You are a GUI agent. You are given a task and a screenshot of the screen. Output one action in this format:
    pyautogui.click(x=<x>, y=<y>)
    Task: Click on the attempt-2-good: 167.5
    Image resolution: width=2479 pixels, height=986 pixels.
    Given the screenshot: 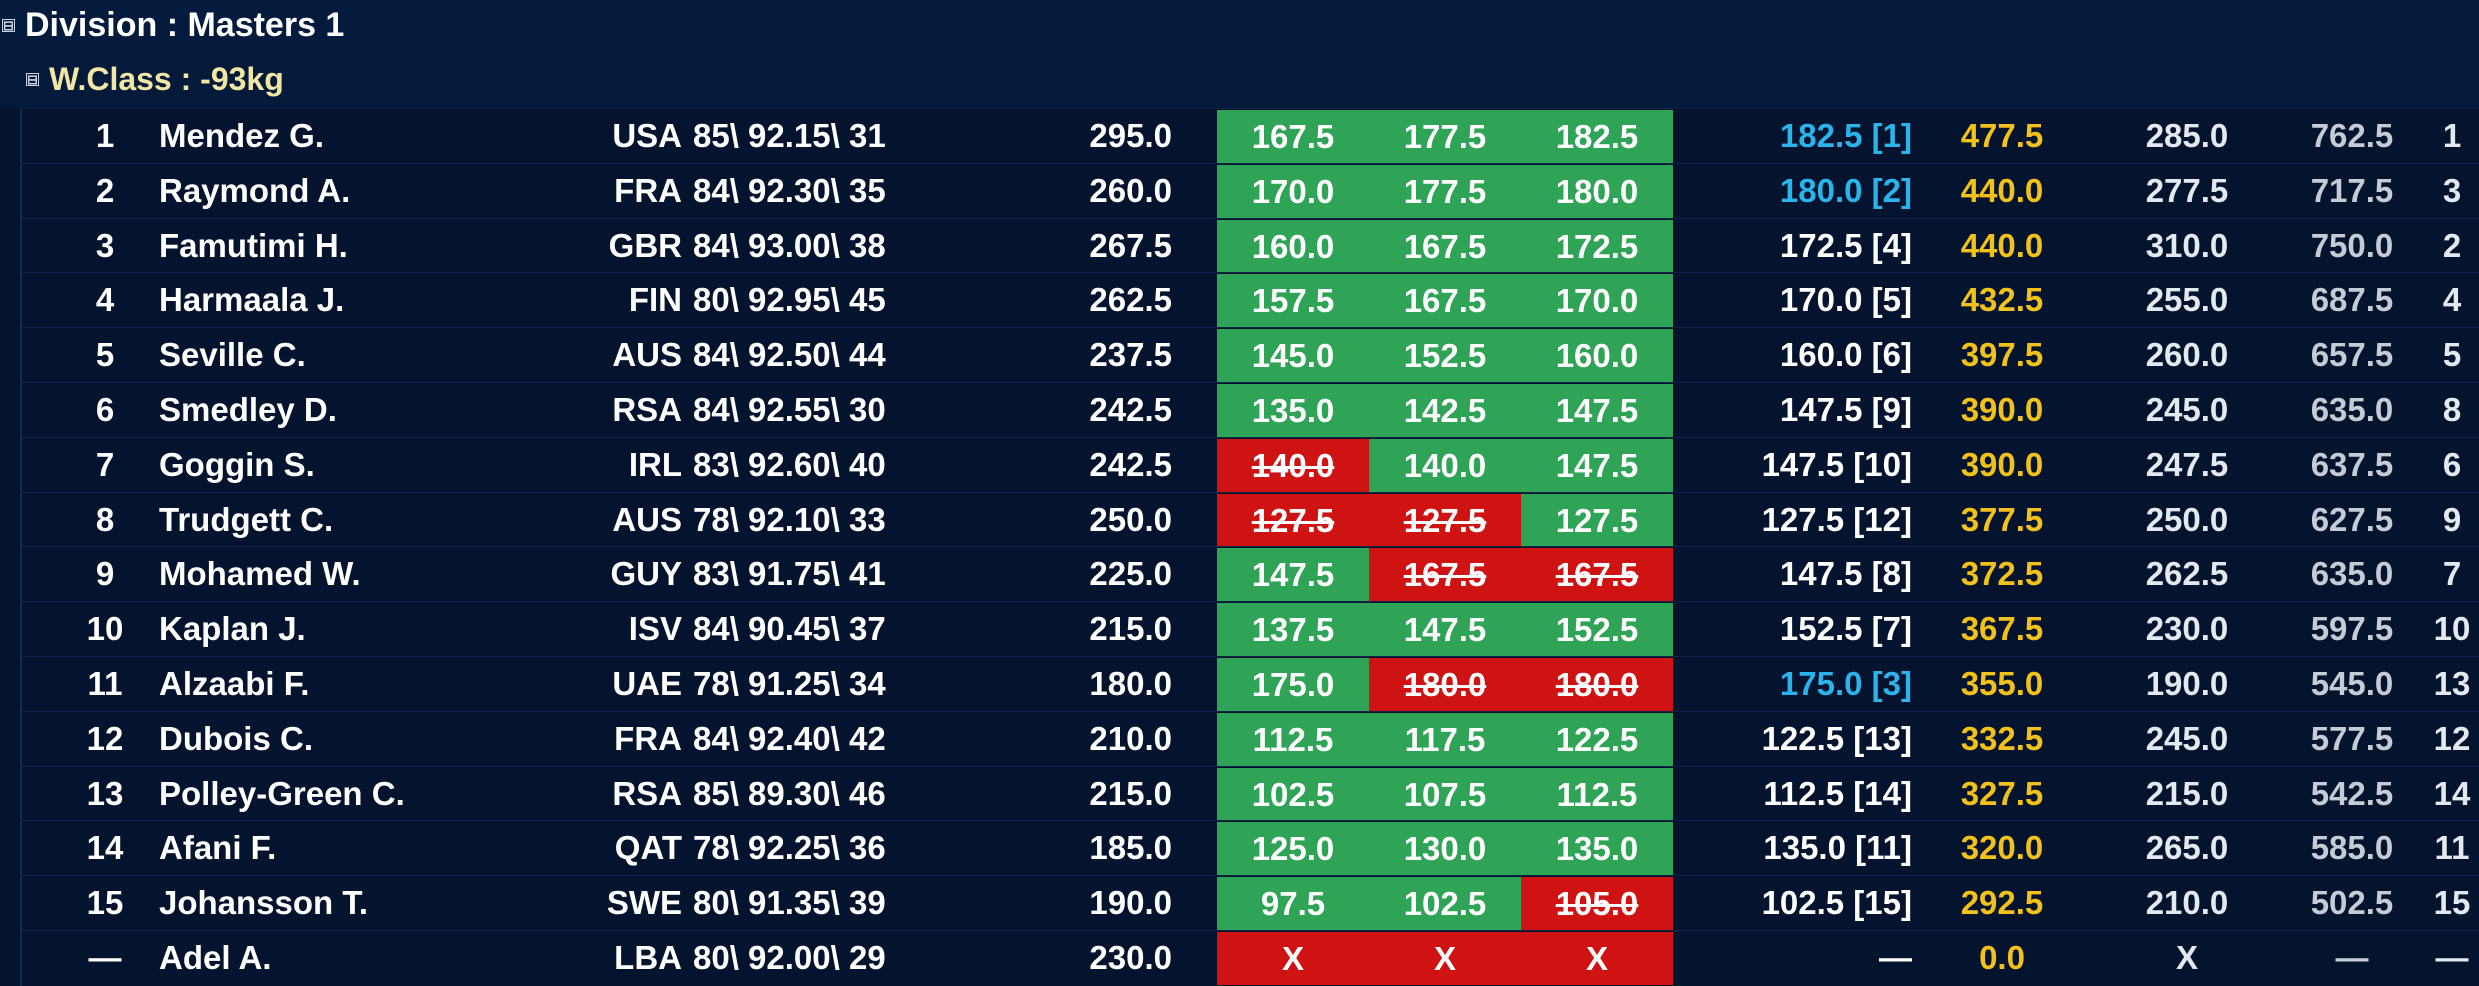 What is the action you would take?
    pyautogui.click(x=1445, y=246)
    